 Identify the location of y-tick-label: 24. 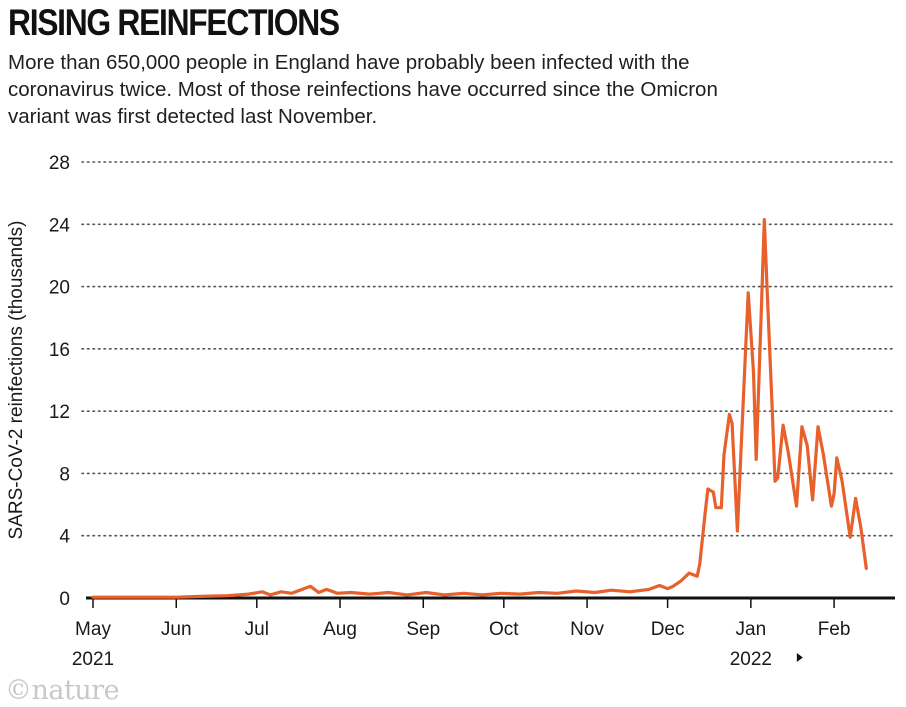
(60, 225).